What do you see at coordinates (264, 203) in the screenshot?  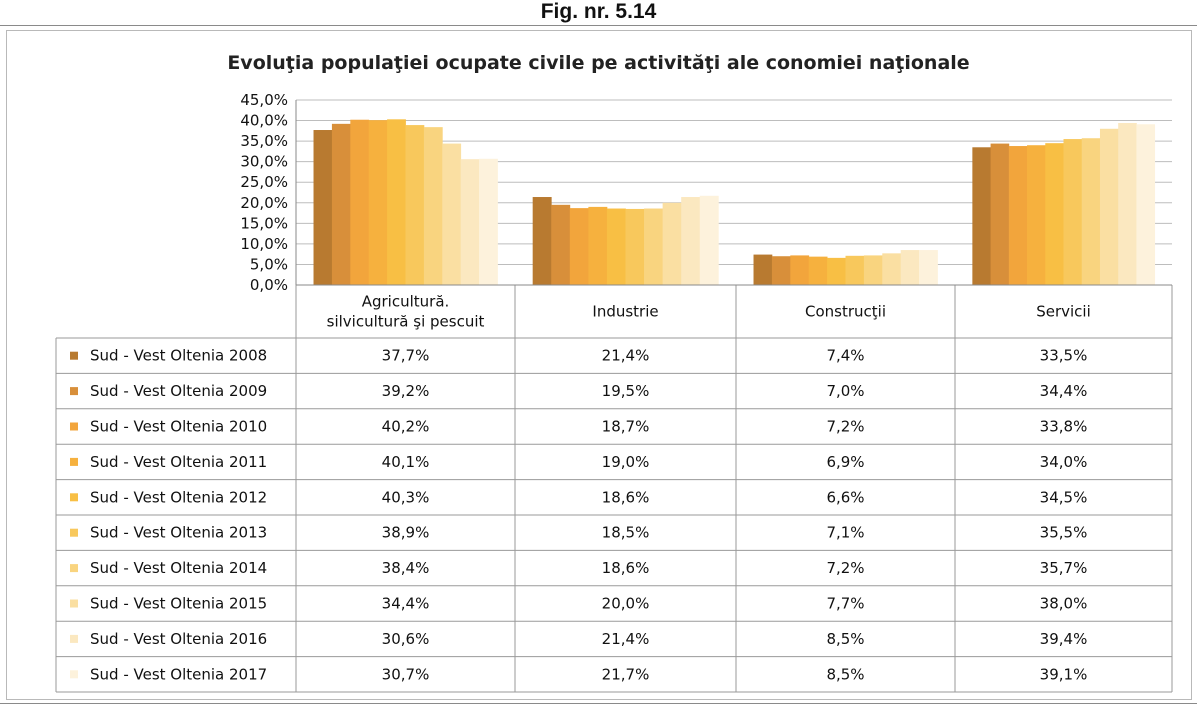 I see `y-tick-label: 20,0%` at bounding box center [264, 203].